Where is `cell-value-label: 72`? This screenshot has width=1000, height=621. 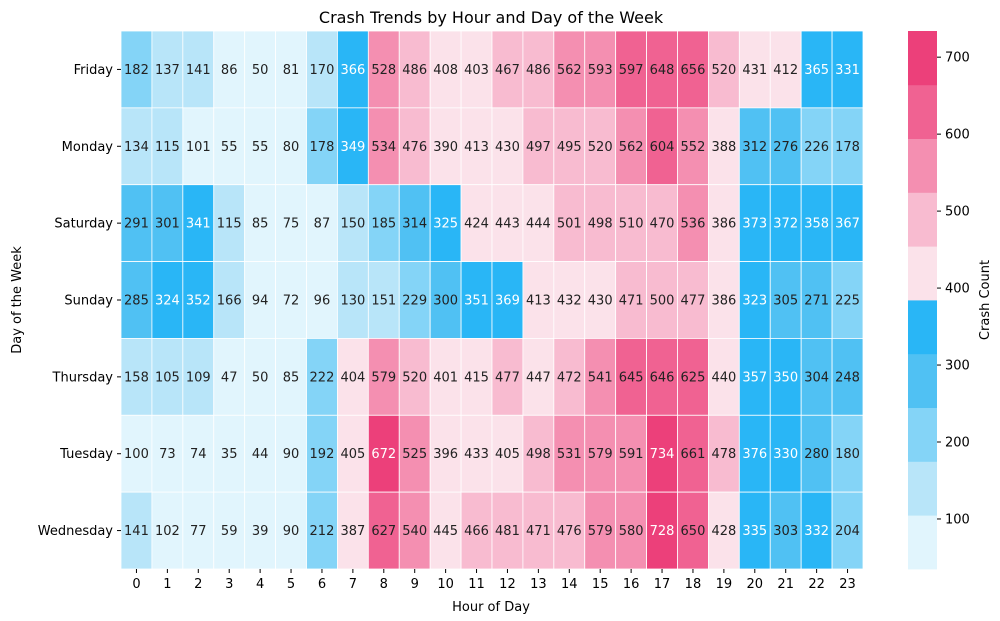
cell-value-label: 72 is located at coordinates (291, 301).